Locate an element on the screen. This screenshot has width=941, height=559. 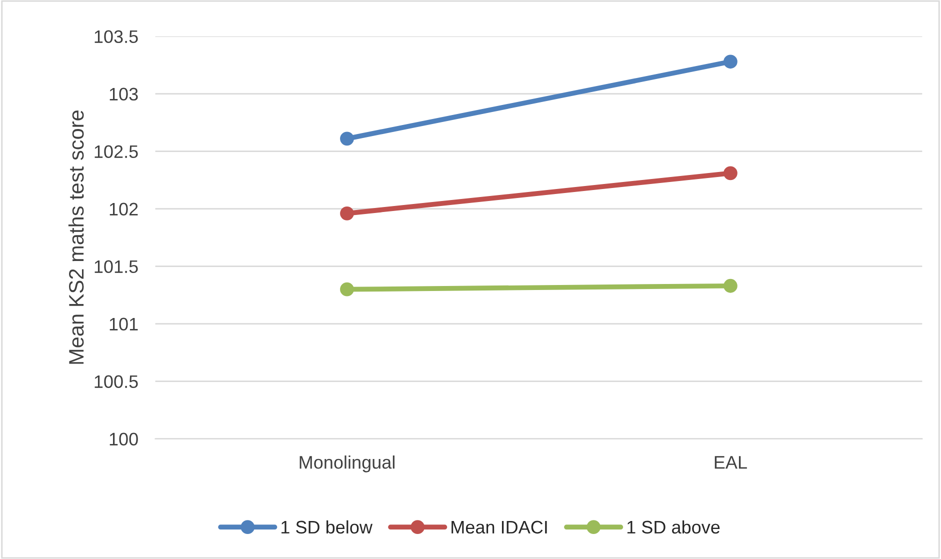
x-tick-label: EAL is located at coordinates (730, 462).